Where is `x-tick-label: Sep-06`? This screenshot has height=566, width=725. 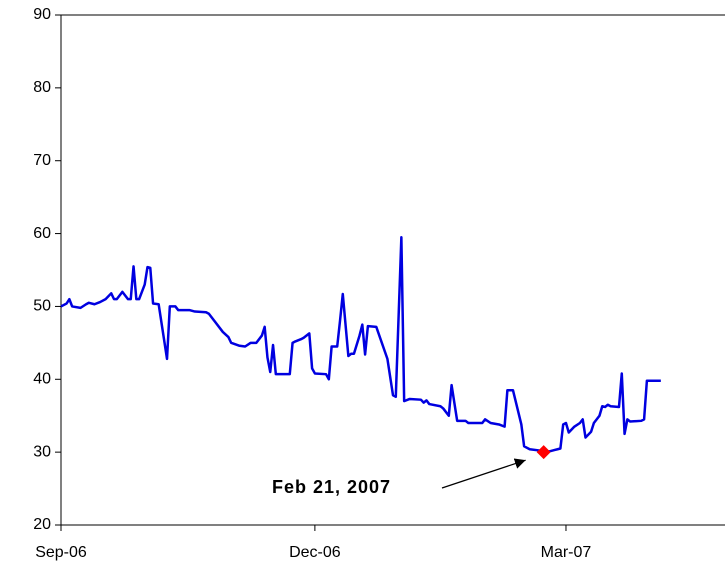 x-tick-label: Sep-06 is located at coordinates (61, 552).